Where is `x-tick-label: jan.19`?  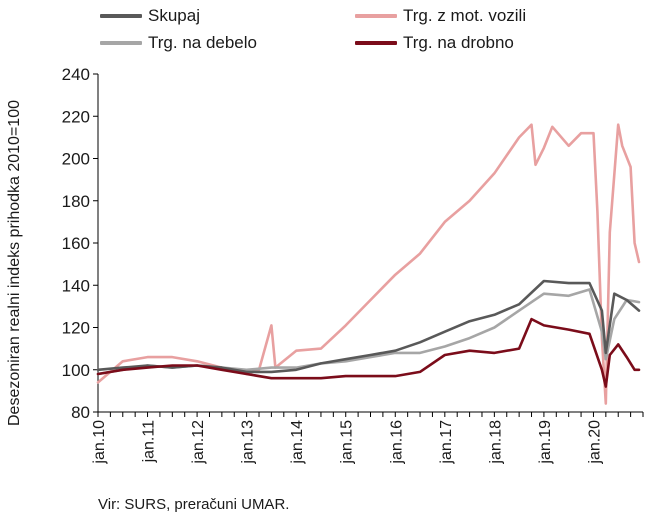 x-tick-label: jan.19 is located at coordinates (545, 442).